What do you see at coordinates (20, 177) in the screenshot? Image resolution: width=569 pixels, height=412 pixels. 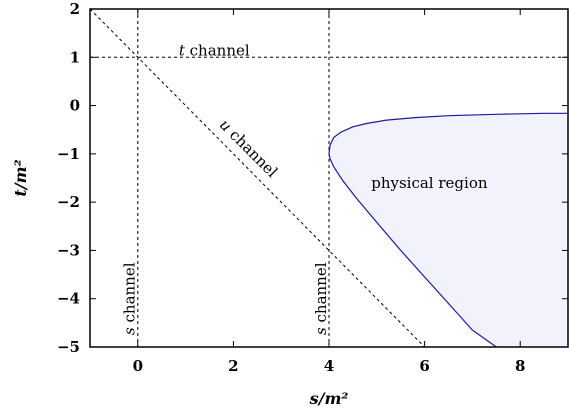 I see `y-axis-label: t/m²` at bounding box center [20, 177].